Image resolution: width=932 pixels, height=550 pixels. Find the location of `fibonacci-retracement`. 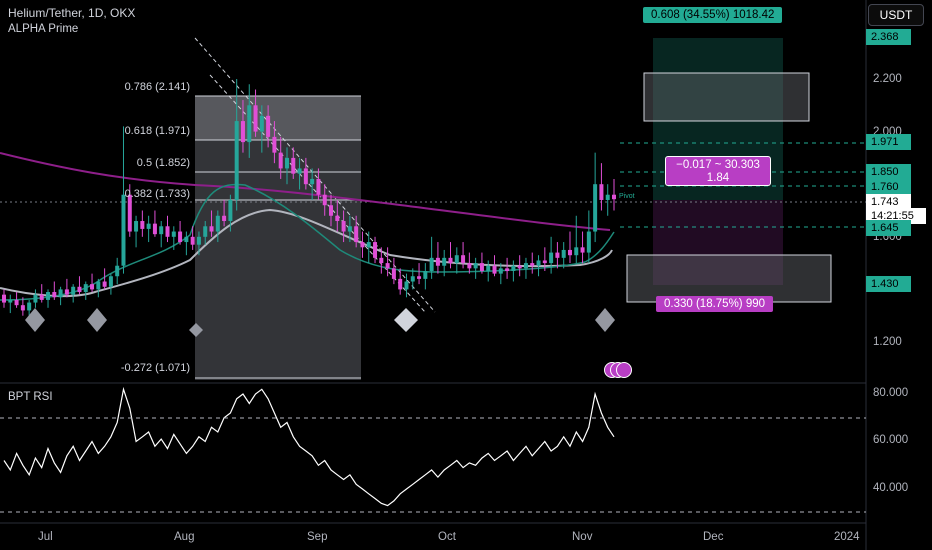

fibonacci-retracement is located at coordinates (278, 237).